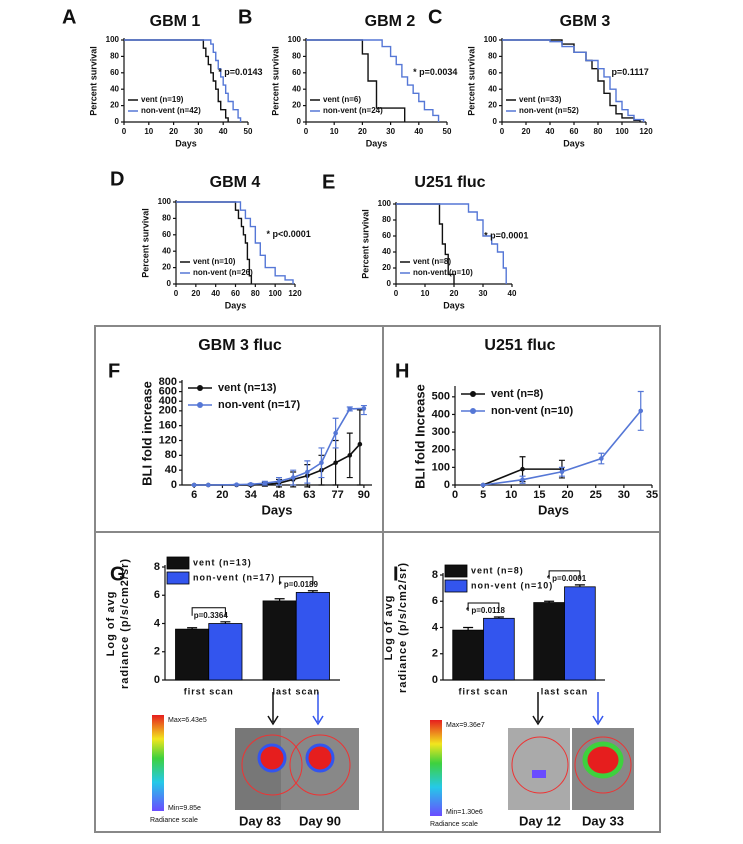 The width and height of the screenshot is (743, 844). What do you see at coordinates (492, 88) in the screenshot?
I see `y-tick-label: 40` at bounding box center [492, 88].